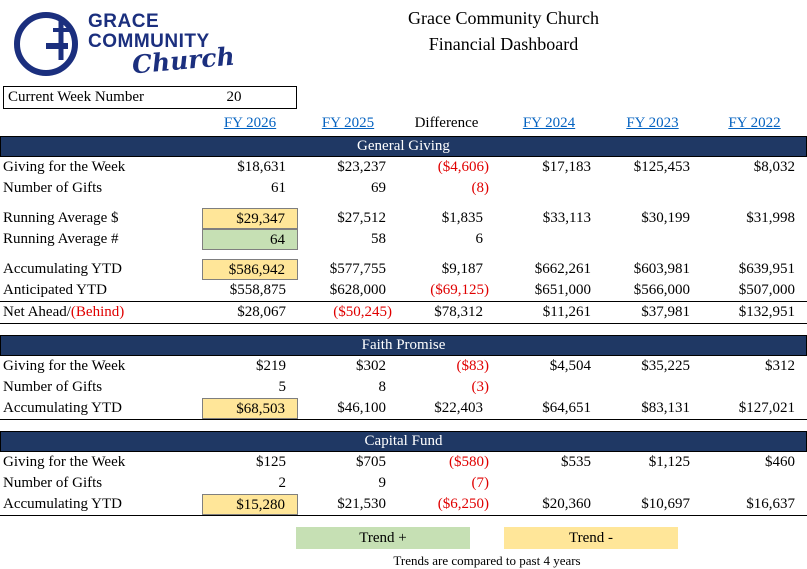  Describe the element at coordinates (61, 218) in the screenshot. I see `row-label: Running Average $` at that location.